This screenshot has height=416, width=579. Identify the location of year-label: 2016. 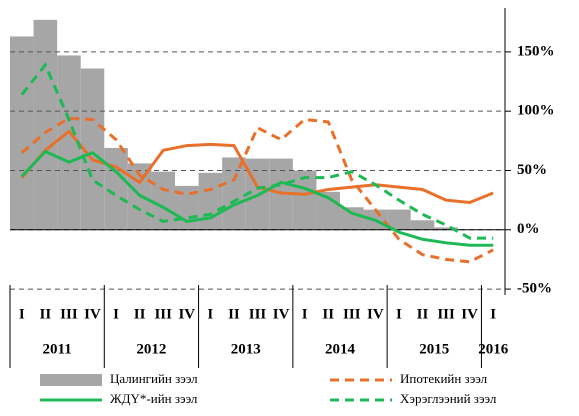
(493, 349).